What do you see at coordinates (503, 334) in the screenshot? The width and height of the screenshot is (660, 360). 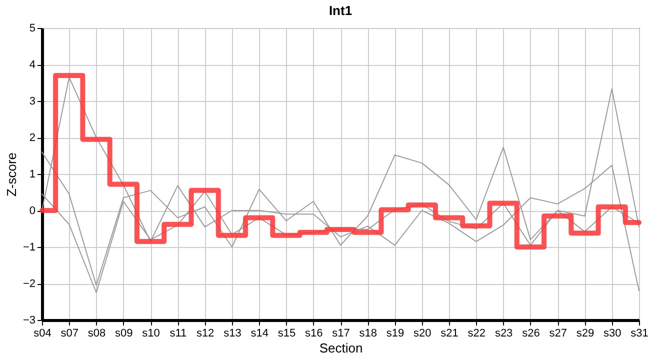 I see `x-tick-label: s23` at bounding box center [503, 334].